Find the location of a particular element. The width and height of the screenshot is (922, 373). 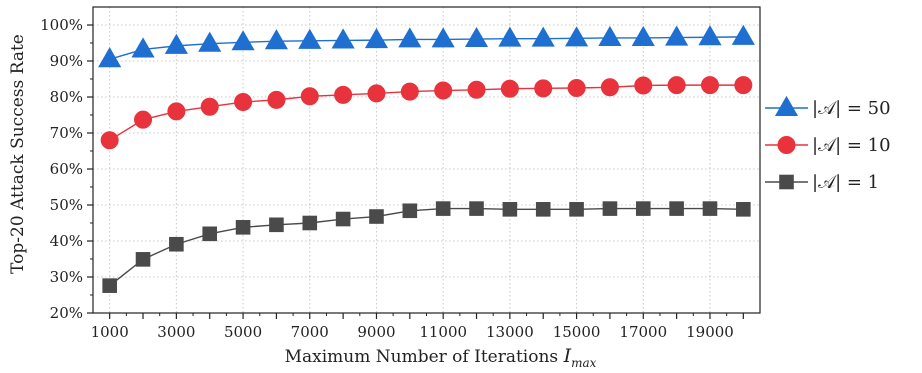

x-tick-label: 5000 is located at coordinates (243, 332).